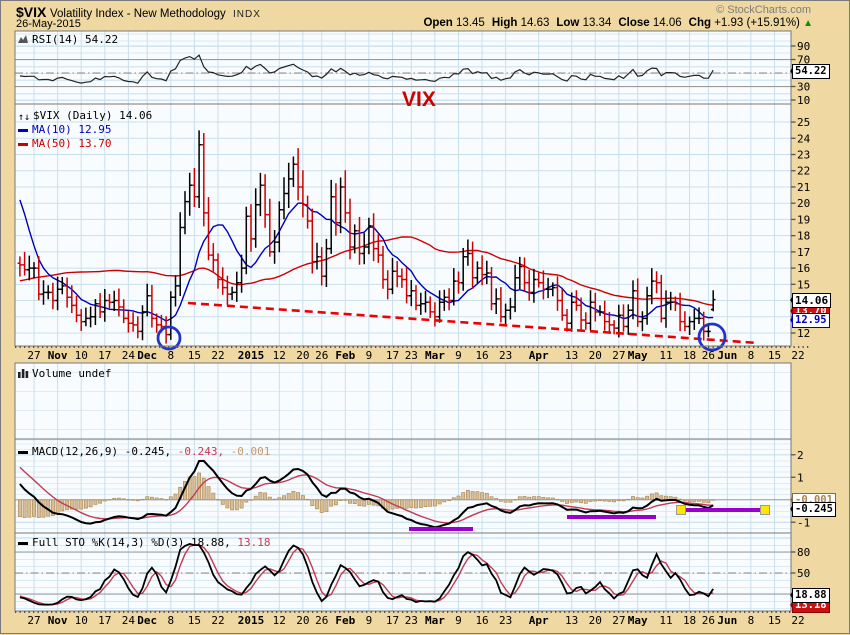 The image size is (850, 635). Describe the element at coordinates (75, 39) in the screenshot. I see `rsi-legend-text: RSI(14) 54.22` at that location.